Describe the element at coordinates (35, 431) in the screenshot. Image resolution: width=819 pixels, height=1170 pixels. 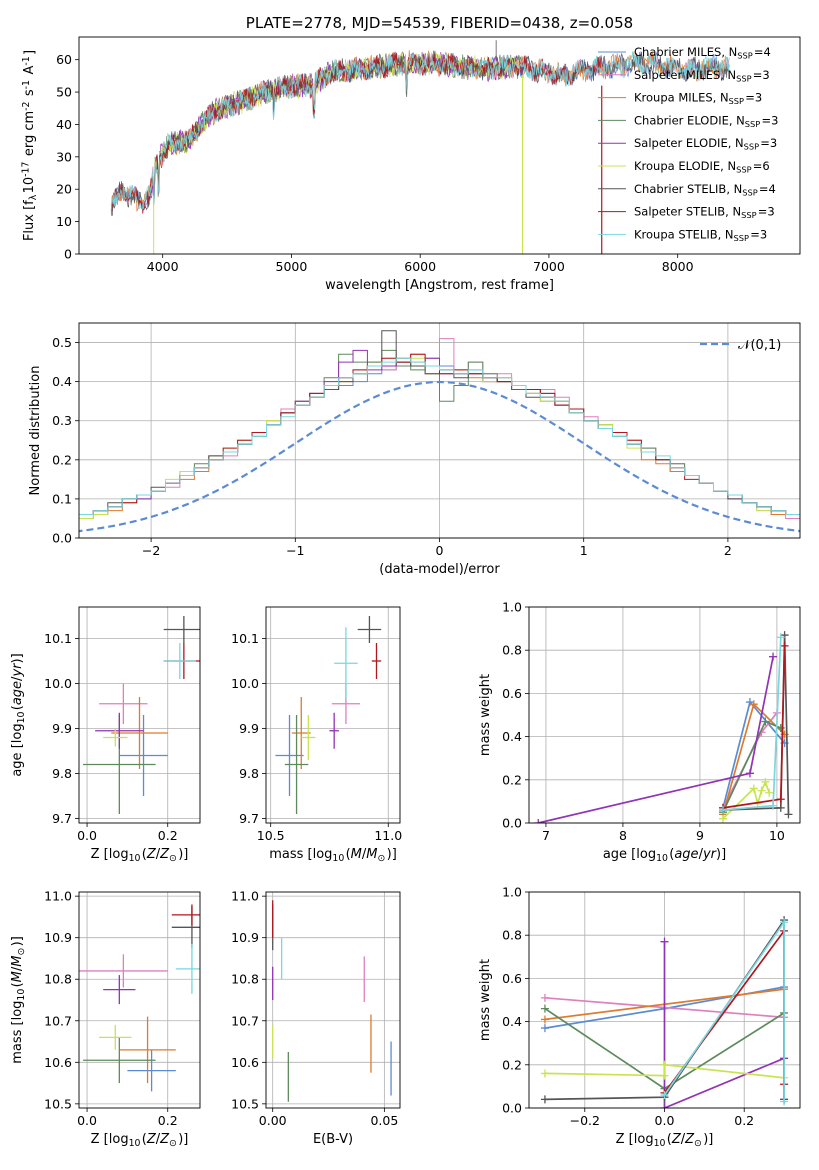
I see `y-axis-label: Normed distribution` at that location.